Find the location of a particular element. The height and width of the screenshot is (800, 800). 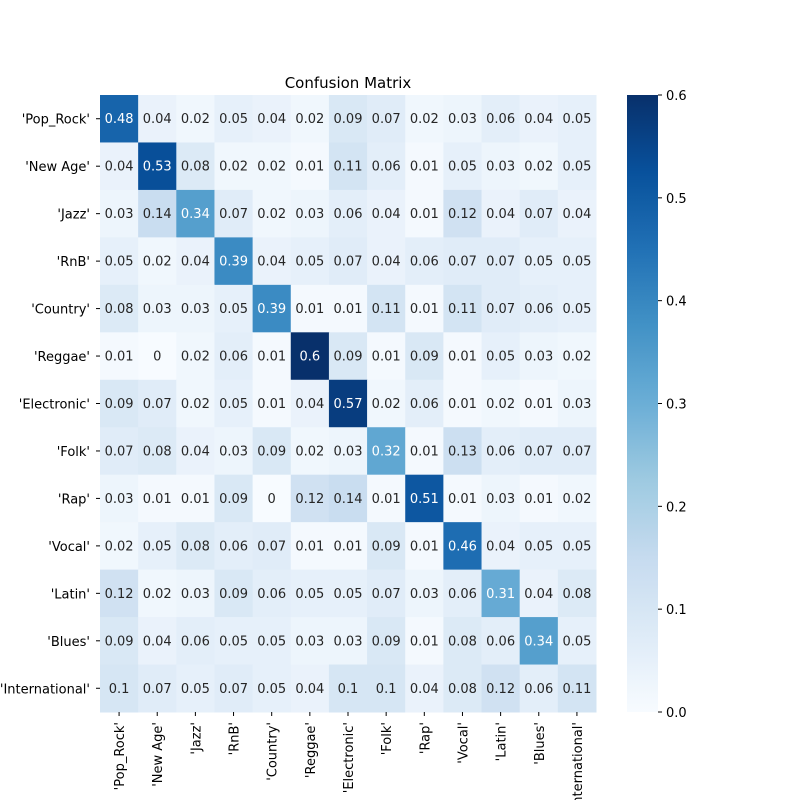

cell-value-label: 0.39 is located at coordinates (271, 309).